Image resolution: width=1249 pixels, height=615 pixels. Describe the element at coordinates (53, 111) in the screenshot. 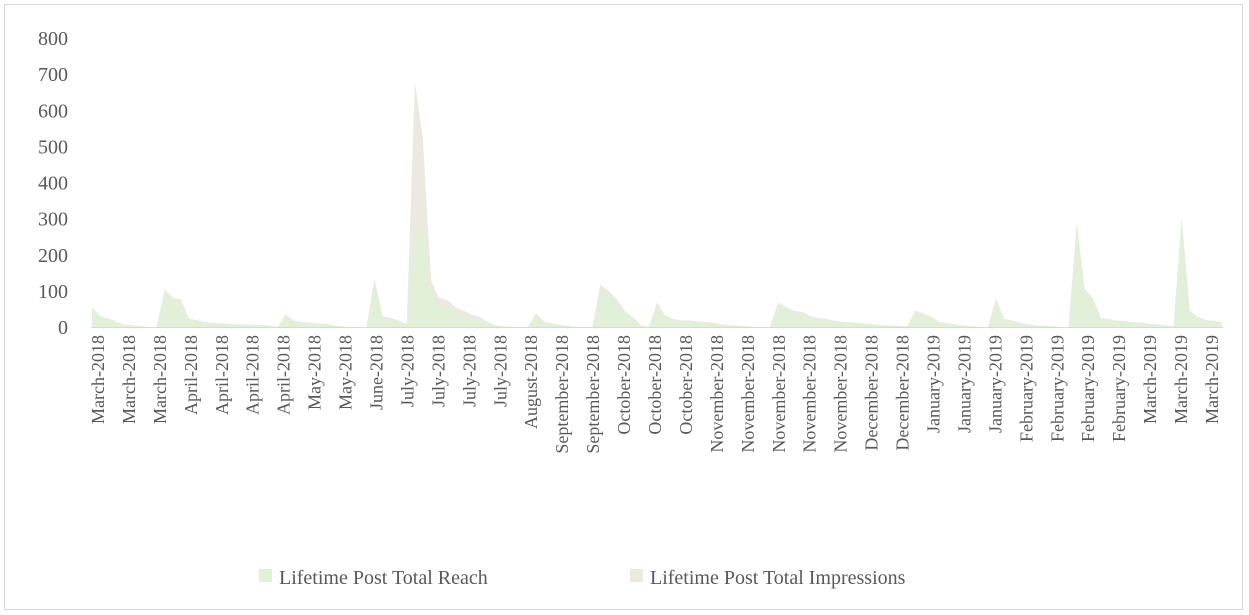

I see `y-tick-label: 600` at that location.